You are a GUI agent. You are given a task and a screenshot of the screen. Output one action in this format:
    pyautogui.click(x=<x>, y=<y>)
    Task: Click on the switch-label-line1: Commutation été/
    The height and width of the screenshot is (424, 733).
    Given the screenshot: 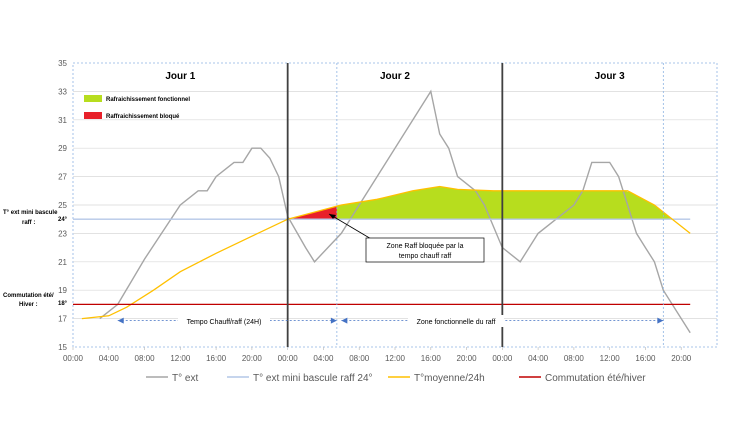 What is the action you would take?
    pyautogui.click(x=28, y=296)
    